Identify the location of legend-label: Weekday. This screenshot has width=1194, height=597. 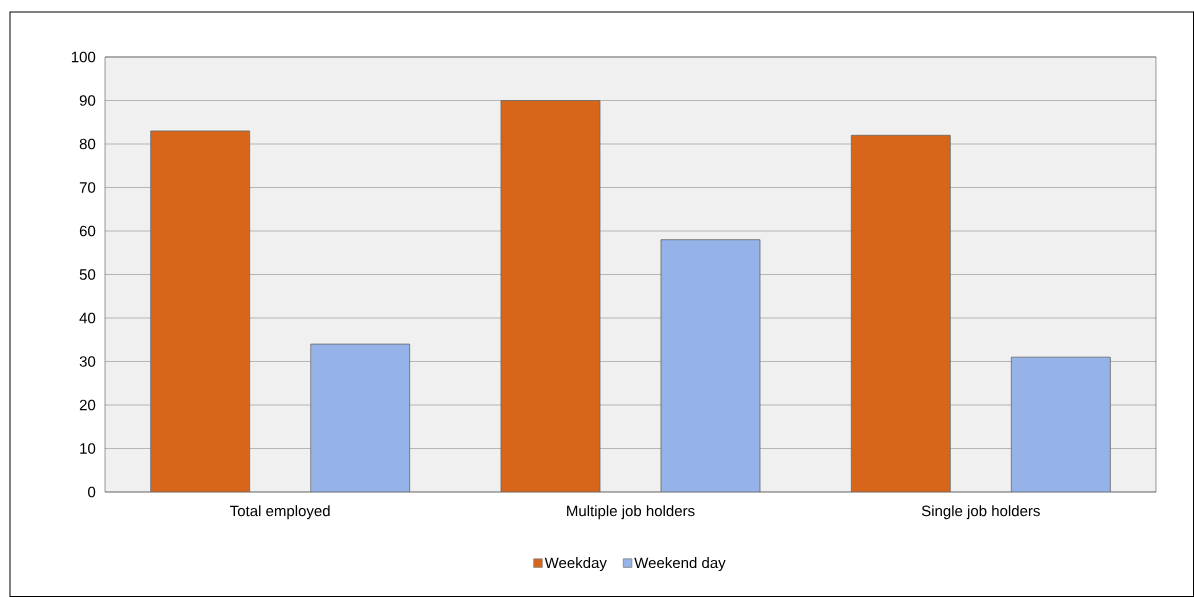
(575, 564).